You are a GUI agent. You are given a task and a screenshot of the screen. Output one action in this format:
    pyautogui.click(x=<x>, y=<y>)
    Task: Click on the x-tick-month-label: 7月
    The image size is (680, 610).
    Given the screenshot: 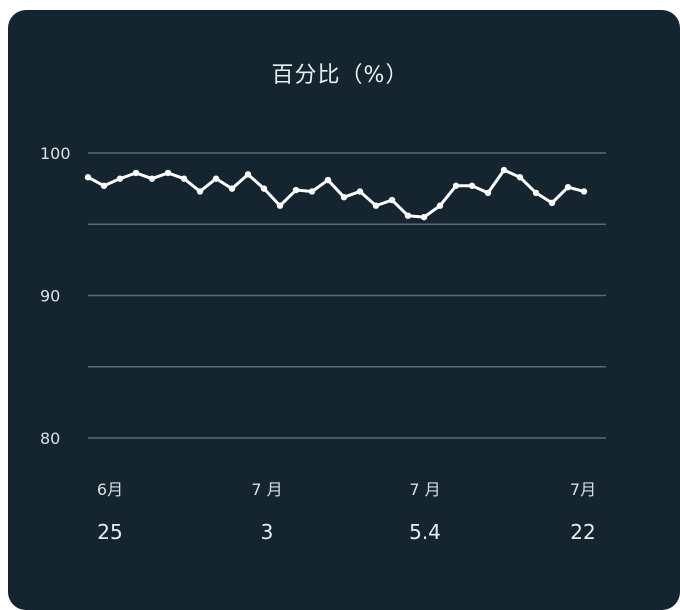 What is the action you would take?
    pyautogui.click(x=583, y=489)
    